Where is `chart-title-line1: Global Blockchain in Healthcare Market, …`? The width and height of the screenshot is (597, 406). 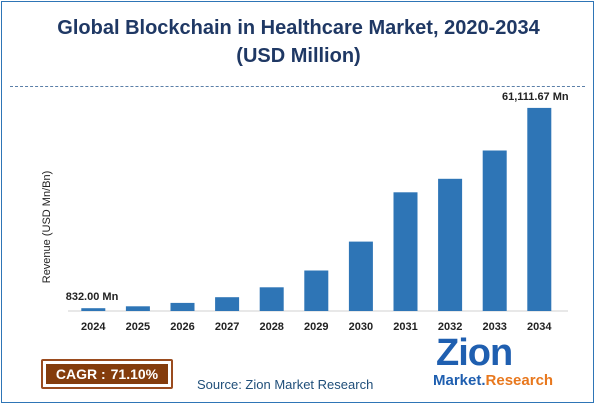 chart-title-line1: Global Blockchain in Healthcare Market, … is located at coordinates (298, 28).